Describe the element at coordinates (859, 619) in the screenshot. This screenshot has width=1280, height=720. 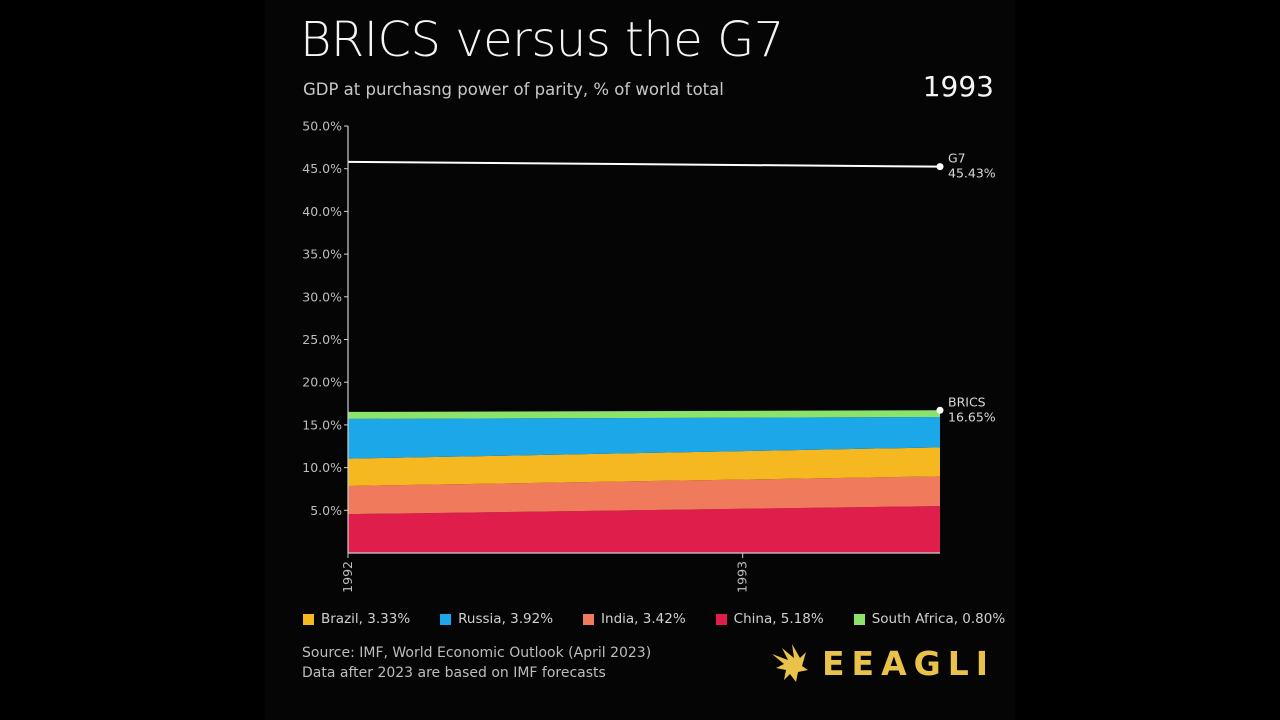
I see `legend-swatch-south-africa` at that location.